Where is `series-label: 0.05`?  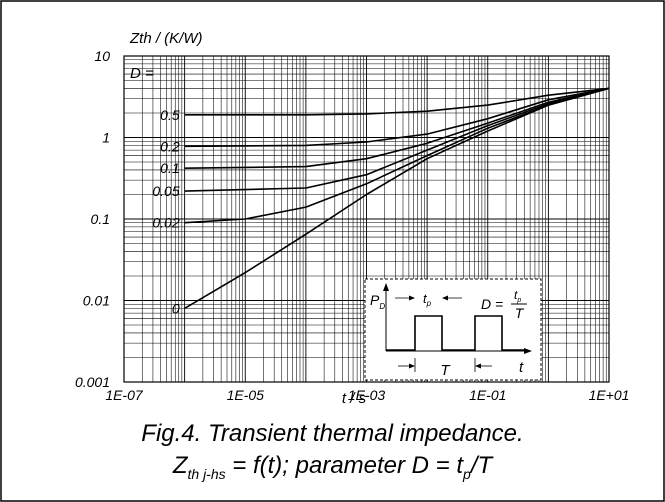 series-label: 0.05 is located at coordinates (165, 191).